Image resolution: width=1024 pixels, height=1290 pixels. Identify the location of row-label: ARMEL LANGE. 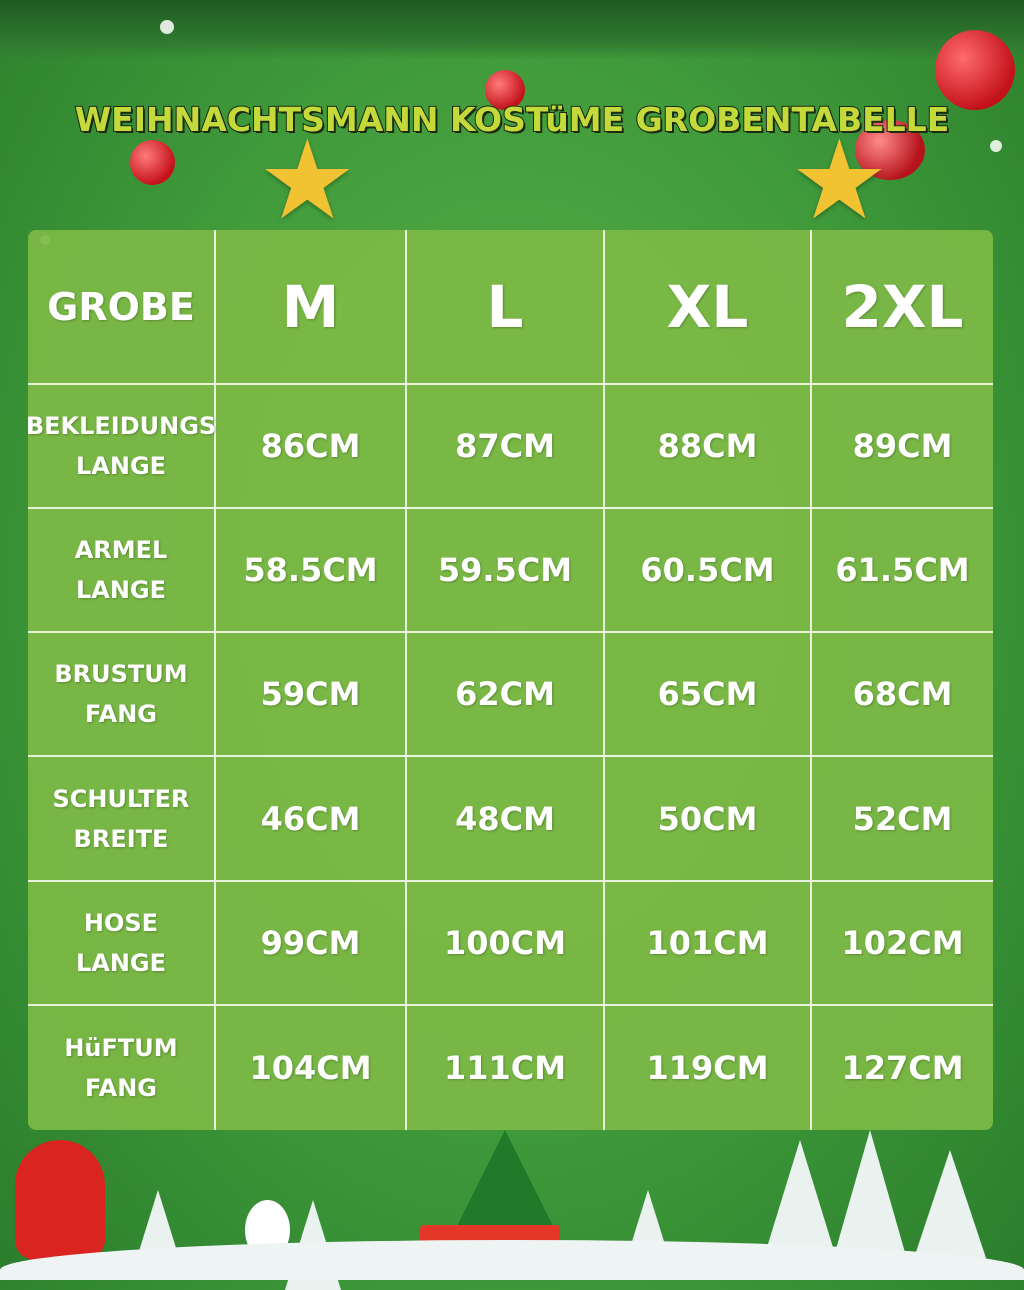
(122, 571).